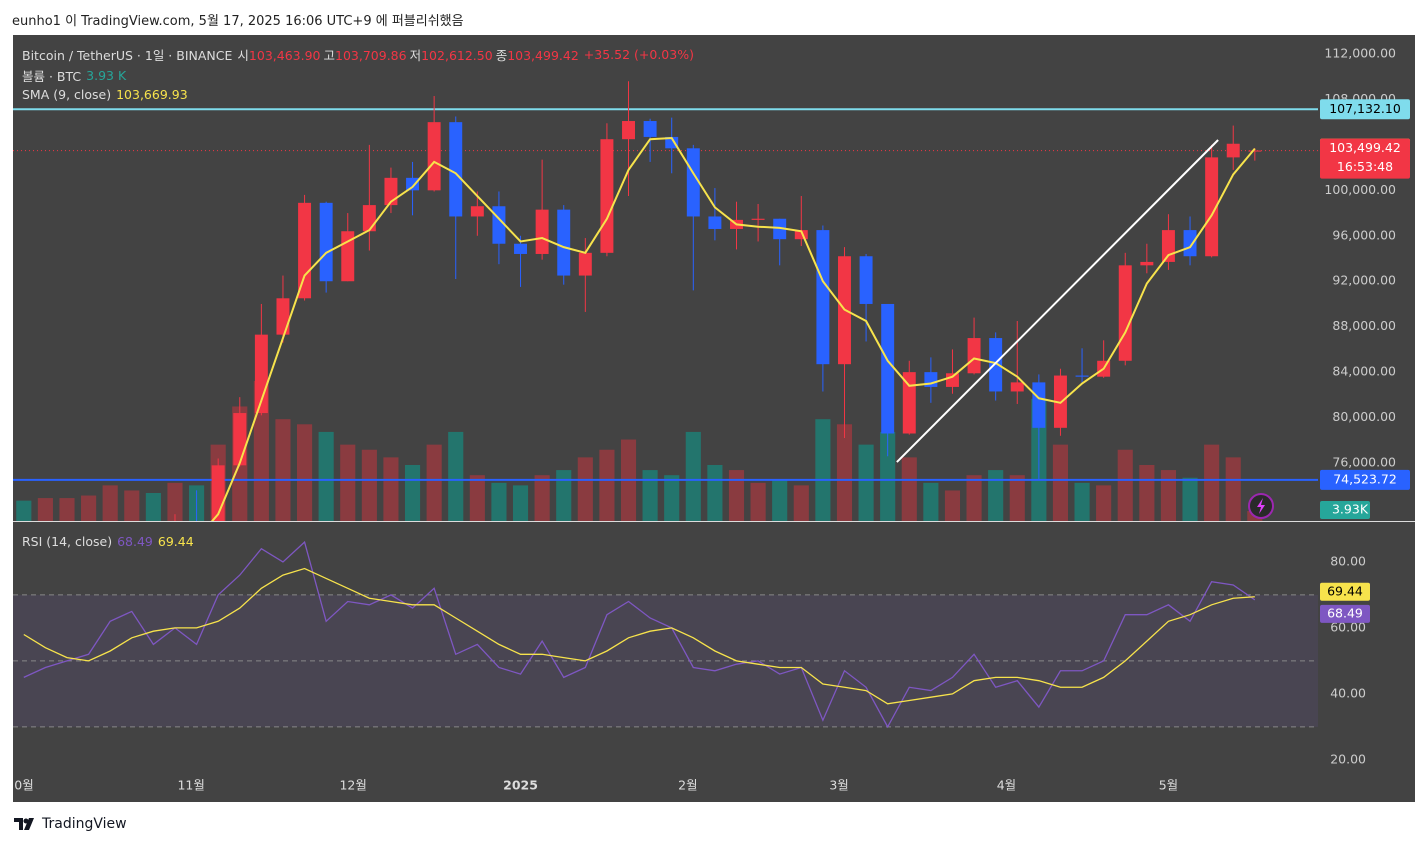 The height and width of the screenshot is (847, 1428). What do you see at coordinates (1364, 280) in the screenshot?
I see `y-tick-label: 92,000.00` at bounding box center [1364, 280].